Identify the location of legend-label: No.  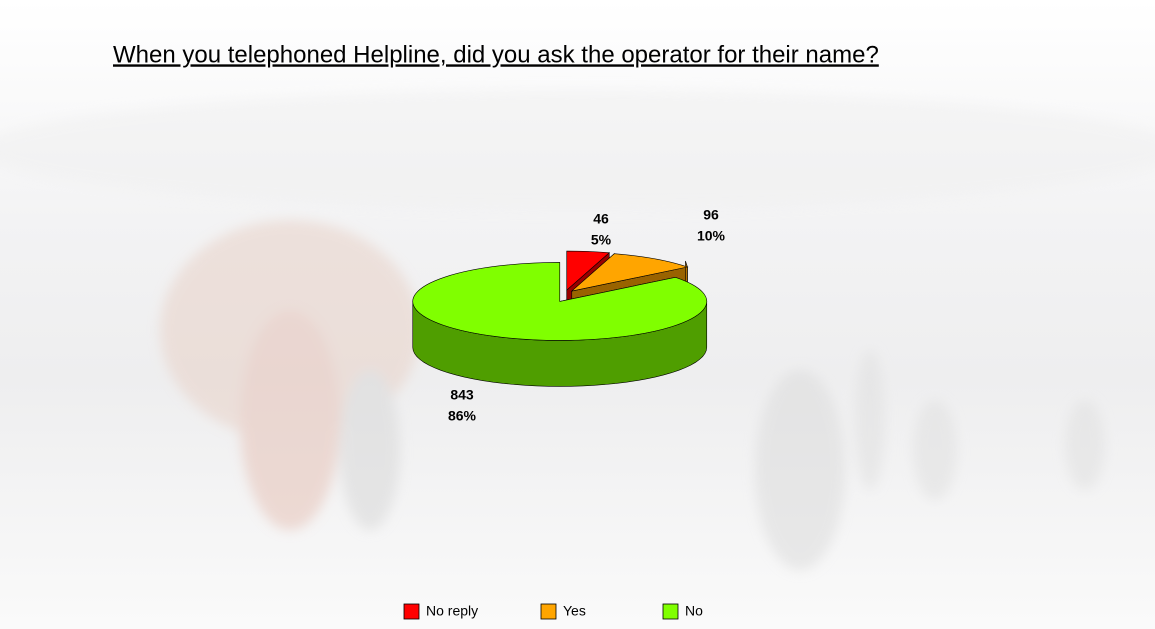
(694, 611).